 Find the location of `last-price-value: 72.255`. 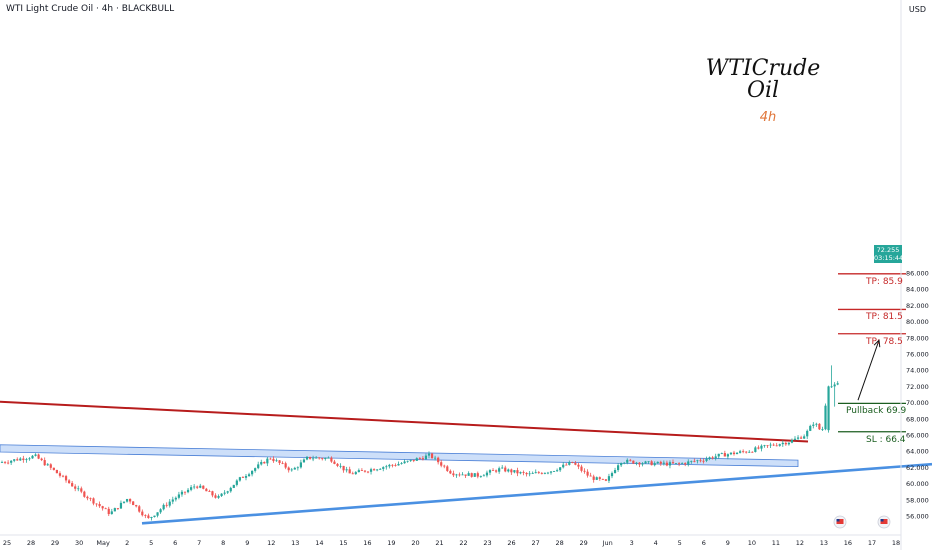

last-price-value: 72.255 is located at coordinates (888, 250).